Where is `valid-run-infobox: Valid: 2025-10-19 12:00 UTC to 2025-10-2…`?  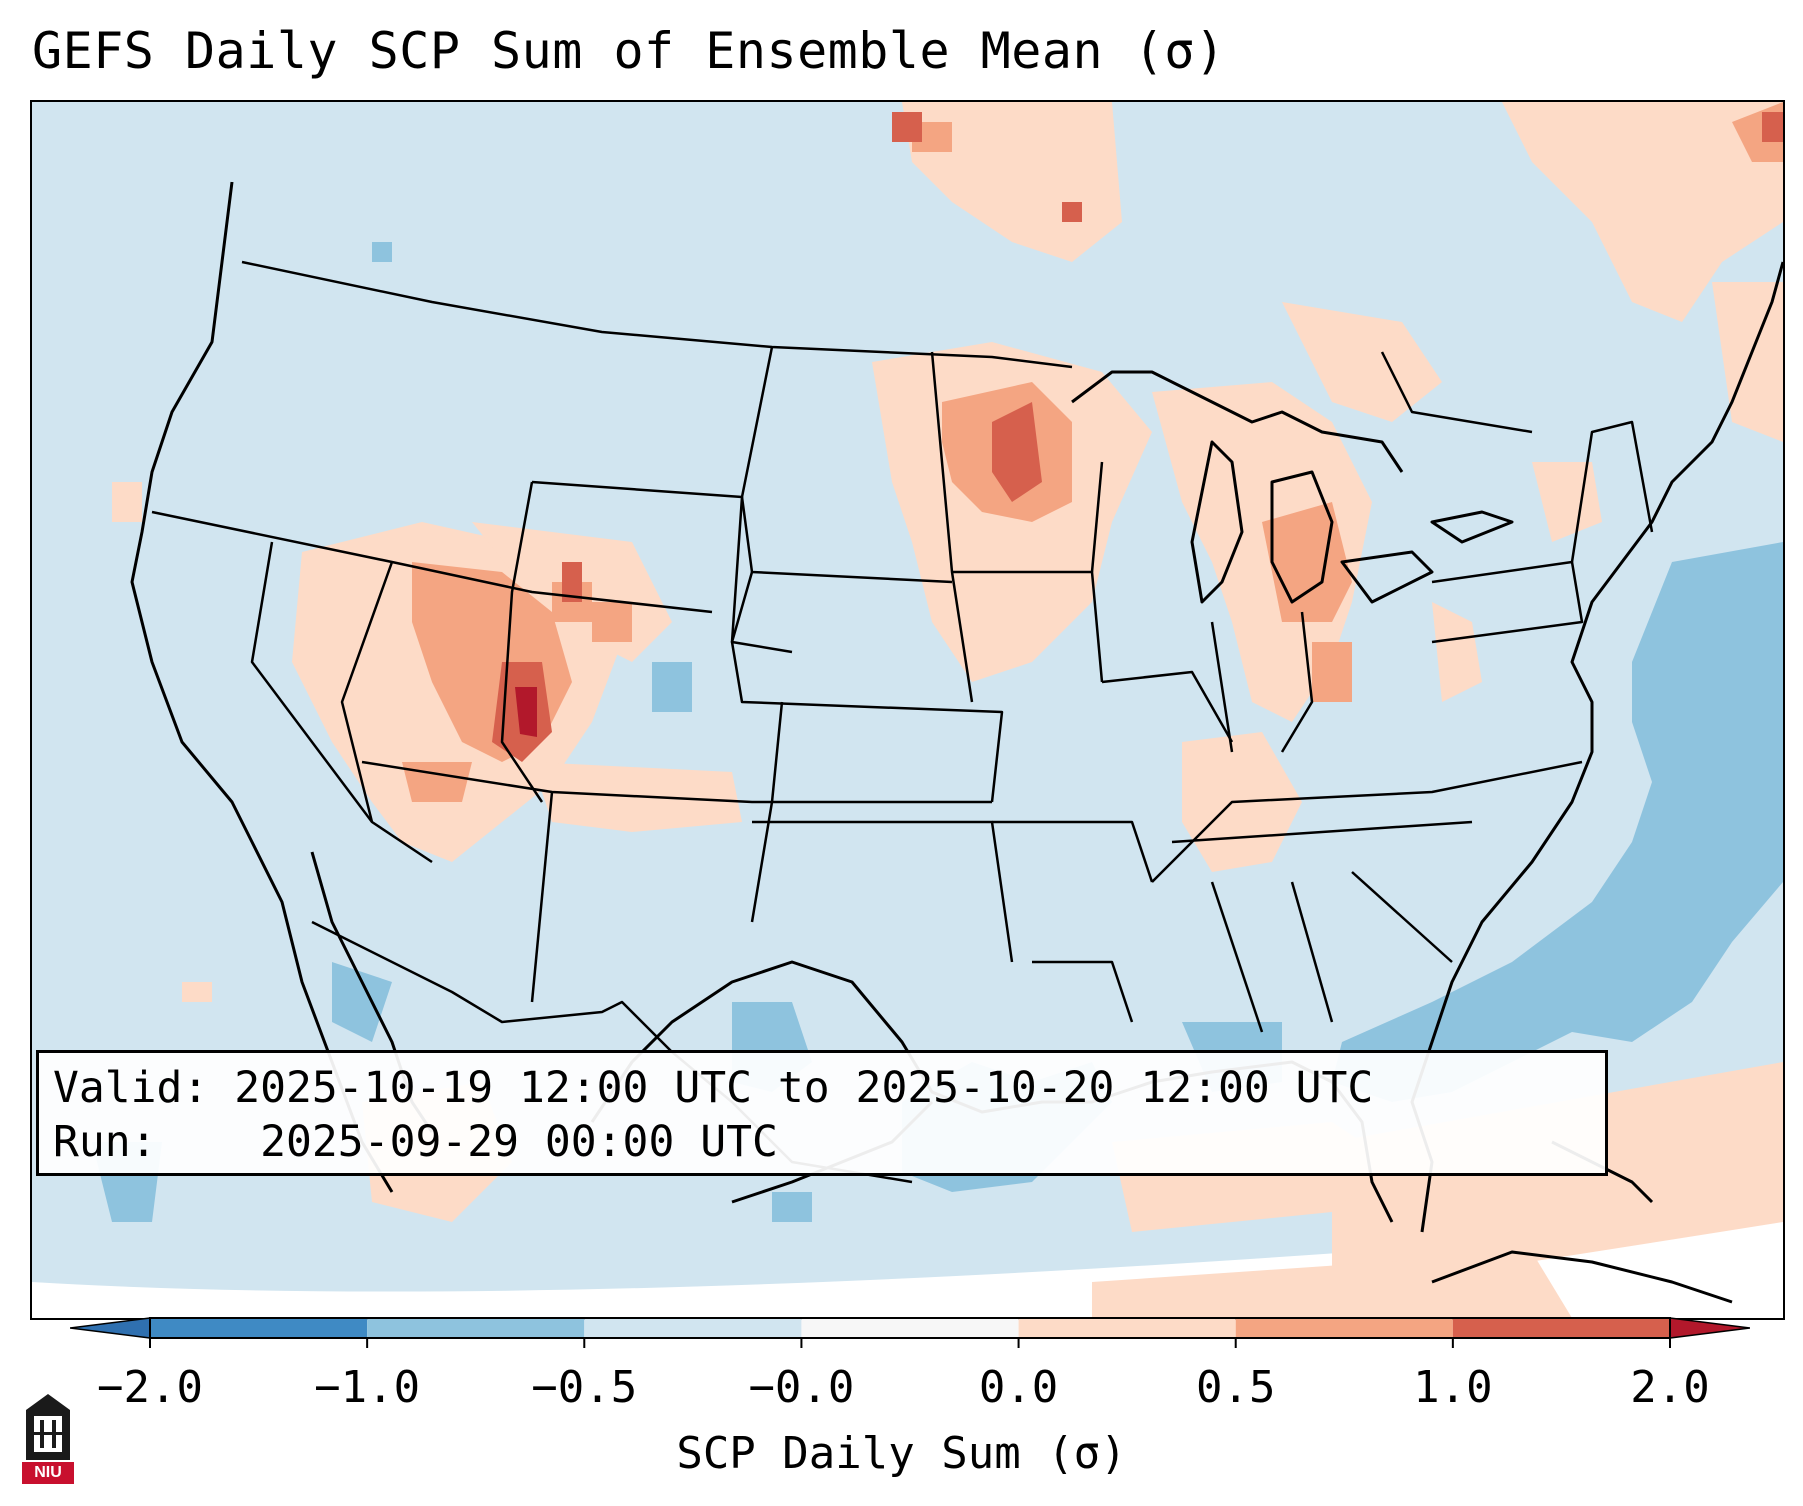 valid-run-infobox: Valid: 2025-10-19 12:00 UTC to 2025-10-2… is located at coordinates (822, 1113).